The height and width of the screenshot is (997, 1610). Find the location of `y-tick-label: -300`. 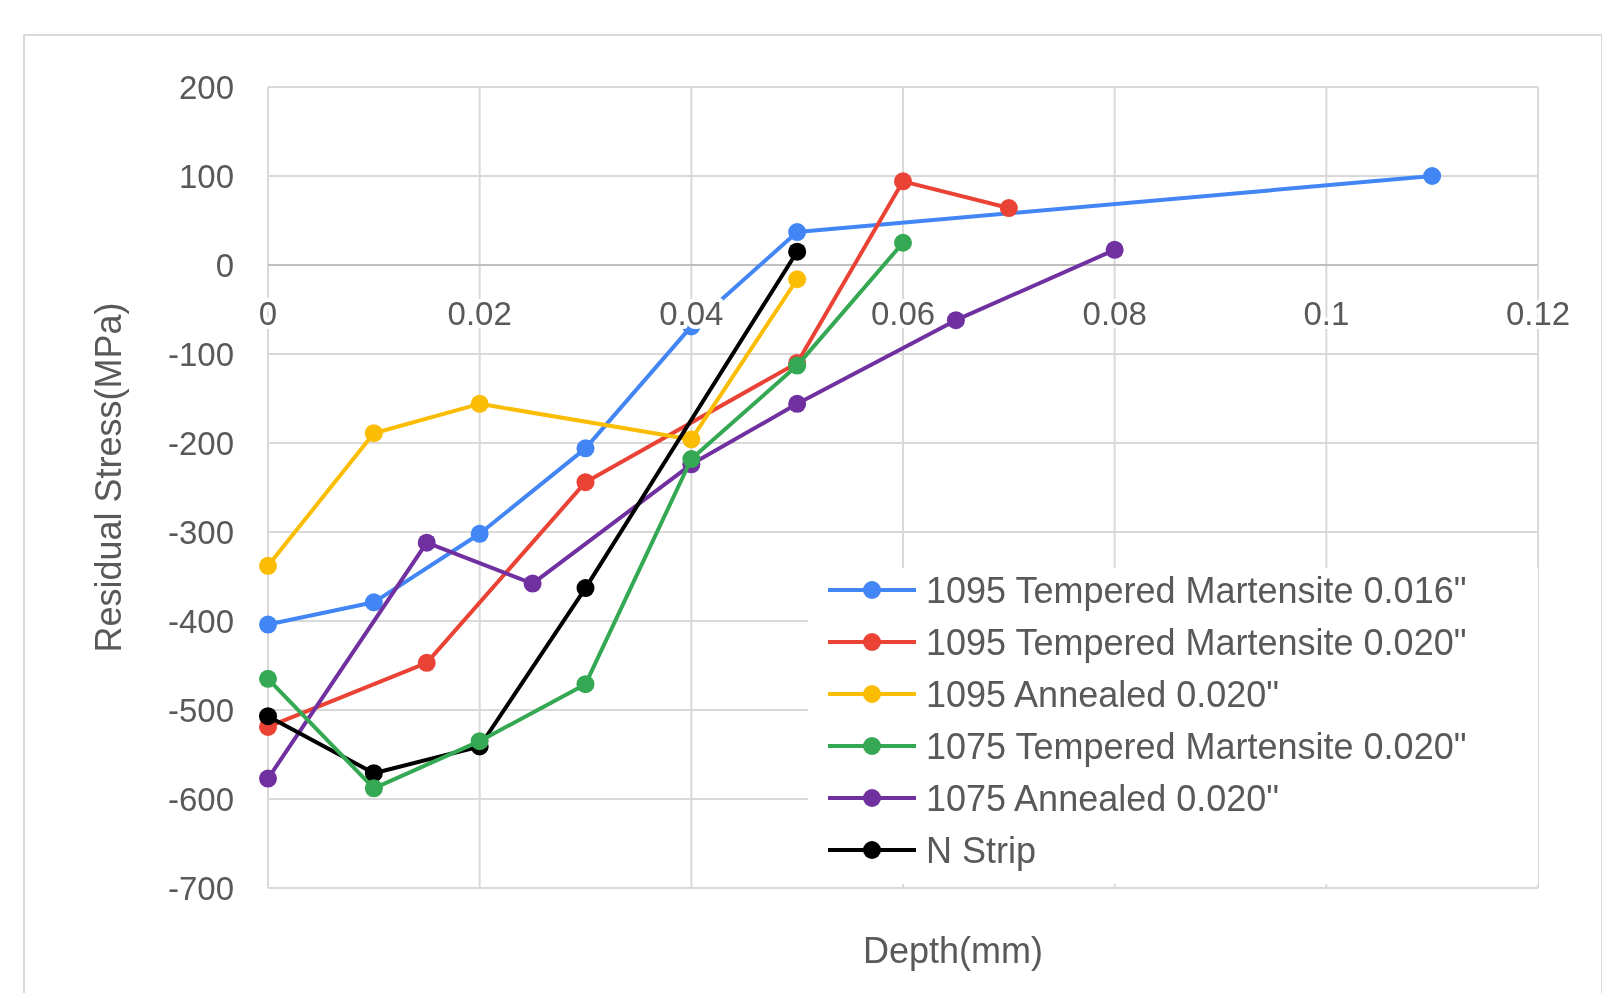

y-tick-label: -300 is located at coordinates (200, 532).